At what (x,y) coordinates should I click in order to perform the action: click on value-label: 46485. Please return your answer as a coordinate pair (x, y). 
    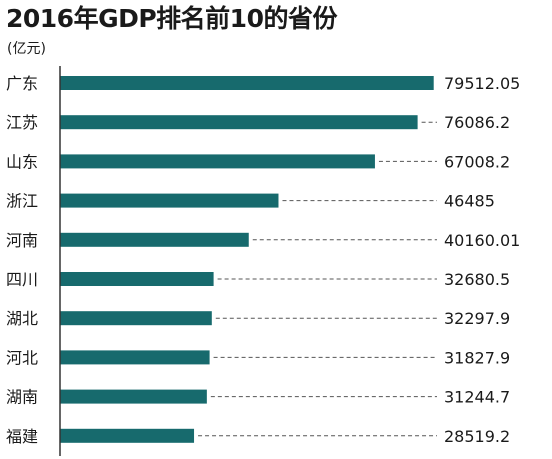
    Looking at the image, I should click on (469, 201).